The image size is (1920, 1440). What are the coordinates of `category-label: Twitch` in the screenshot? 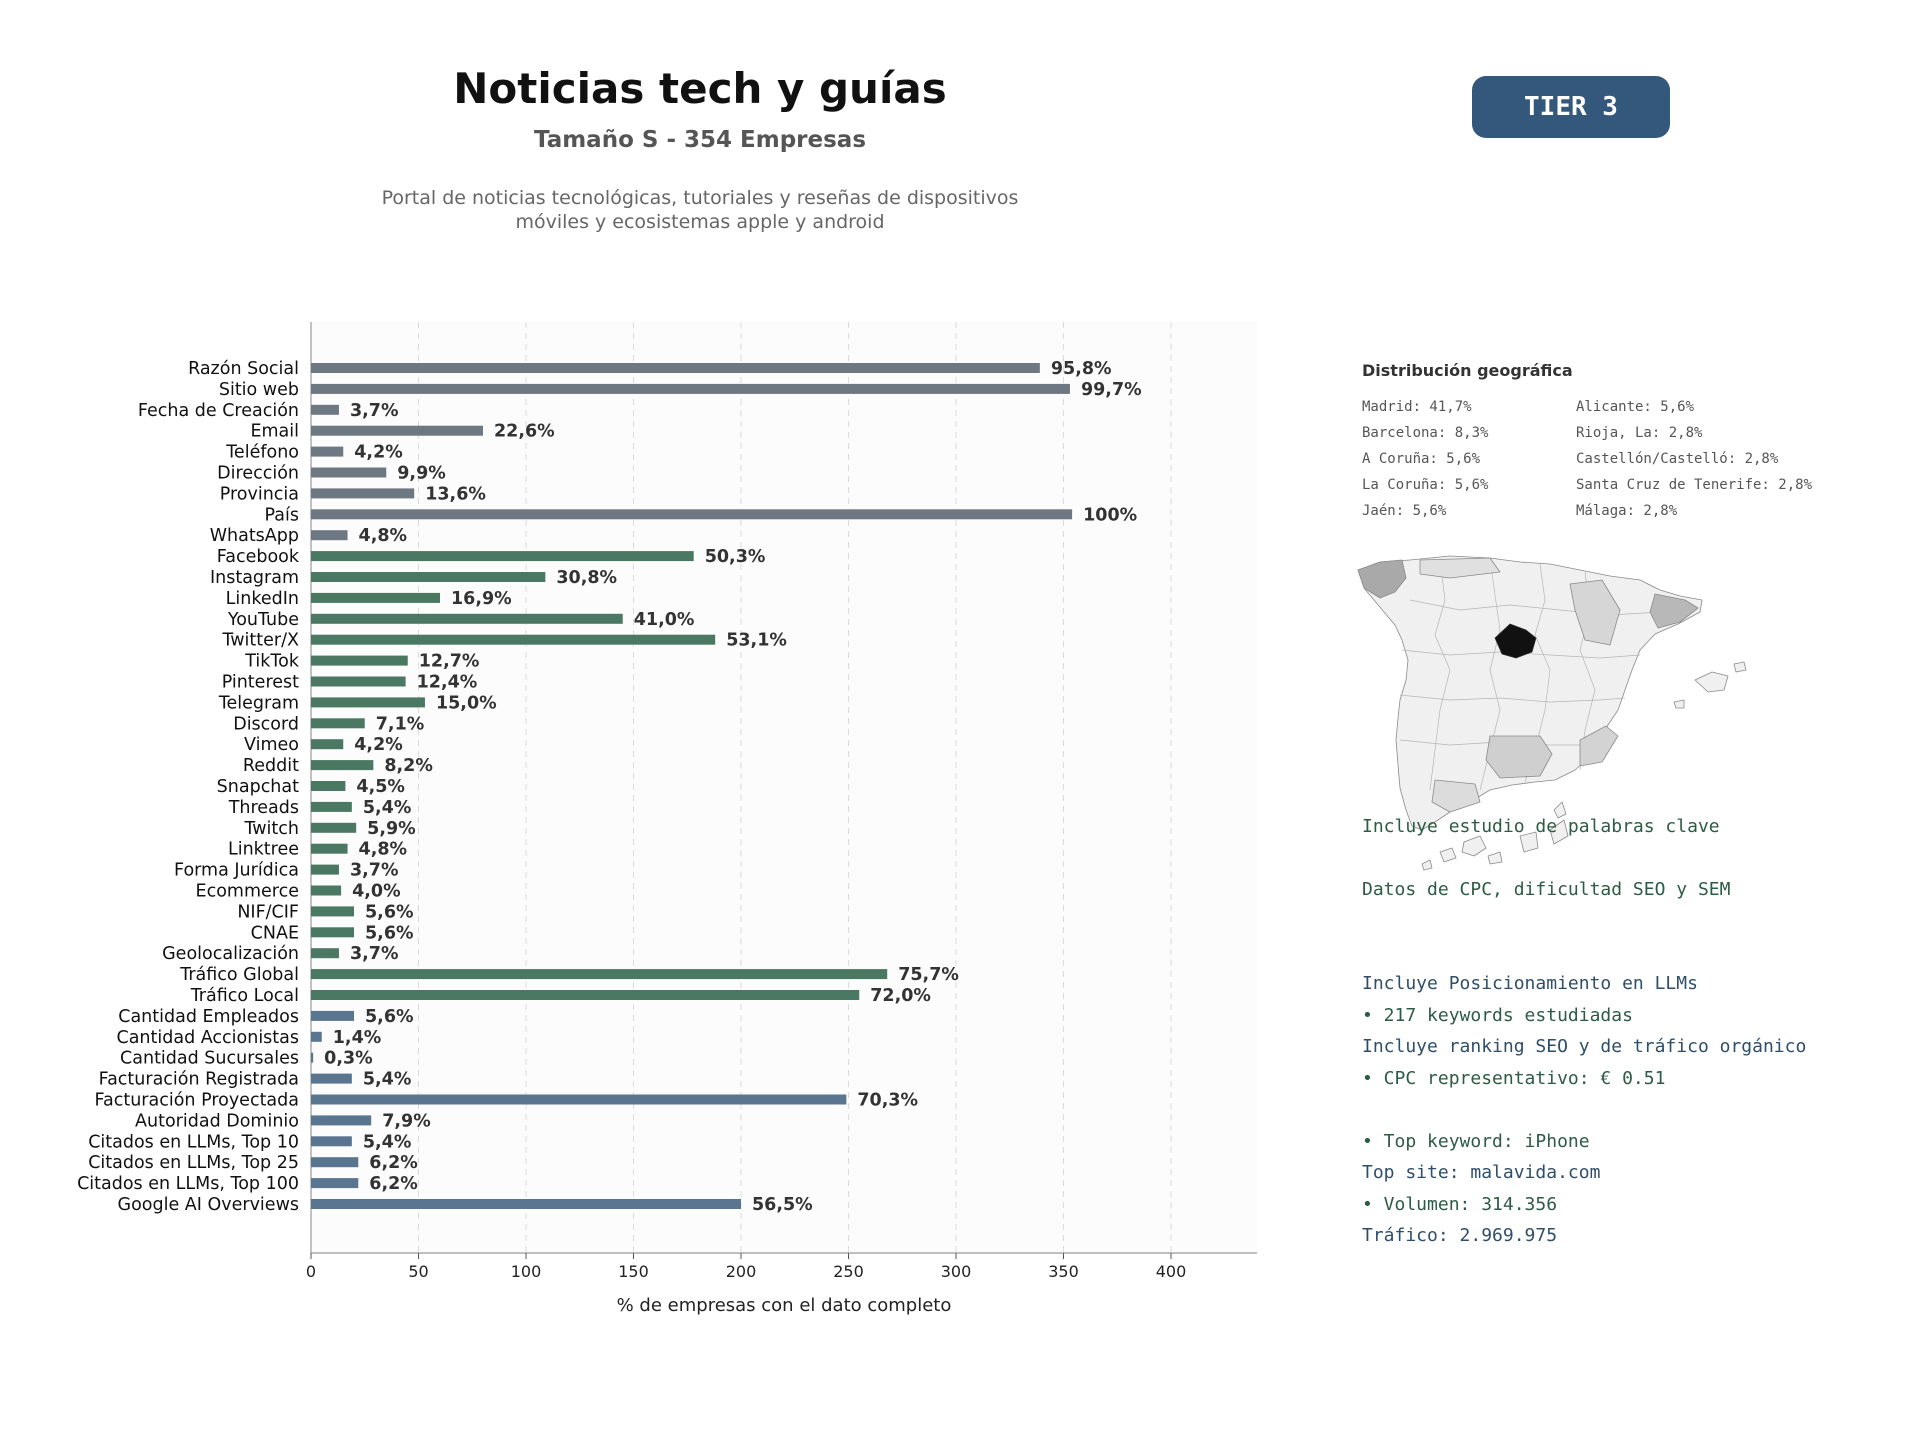 It's located at (271, 829).